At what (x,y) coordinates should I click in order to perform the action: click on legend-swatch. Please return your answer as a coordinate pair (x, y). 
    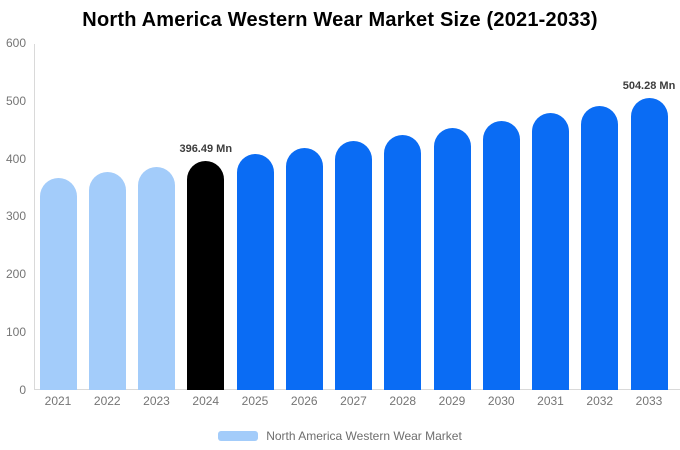
    Looking at the image, I should click on (238, 436).